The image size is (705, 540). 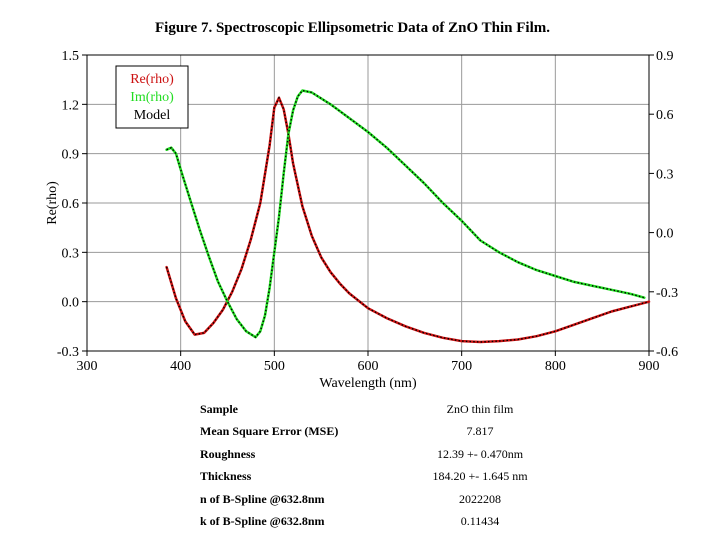 I want to click on table-row: n of B-Spline @632.8nm 2022208, so click(x=375, y=499).